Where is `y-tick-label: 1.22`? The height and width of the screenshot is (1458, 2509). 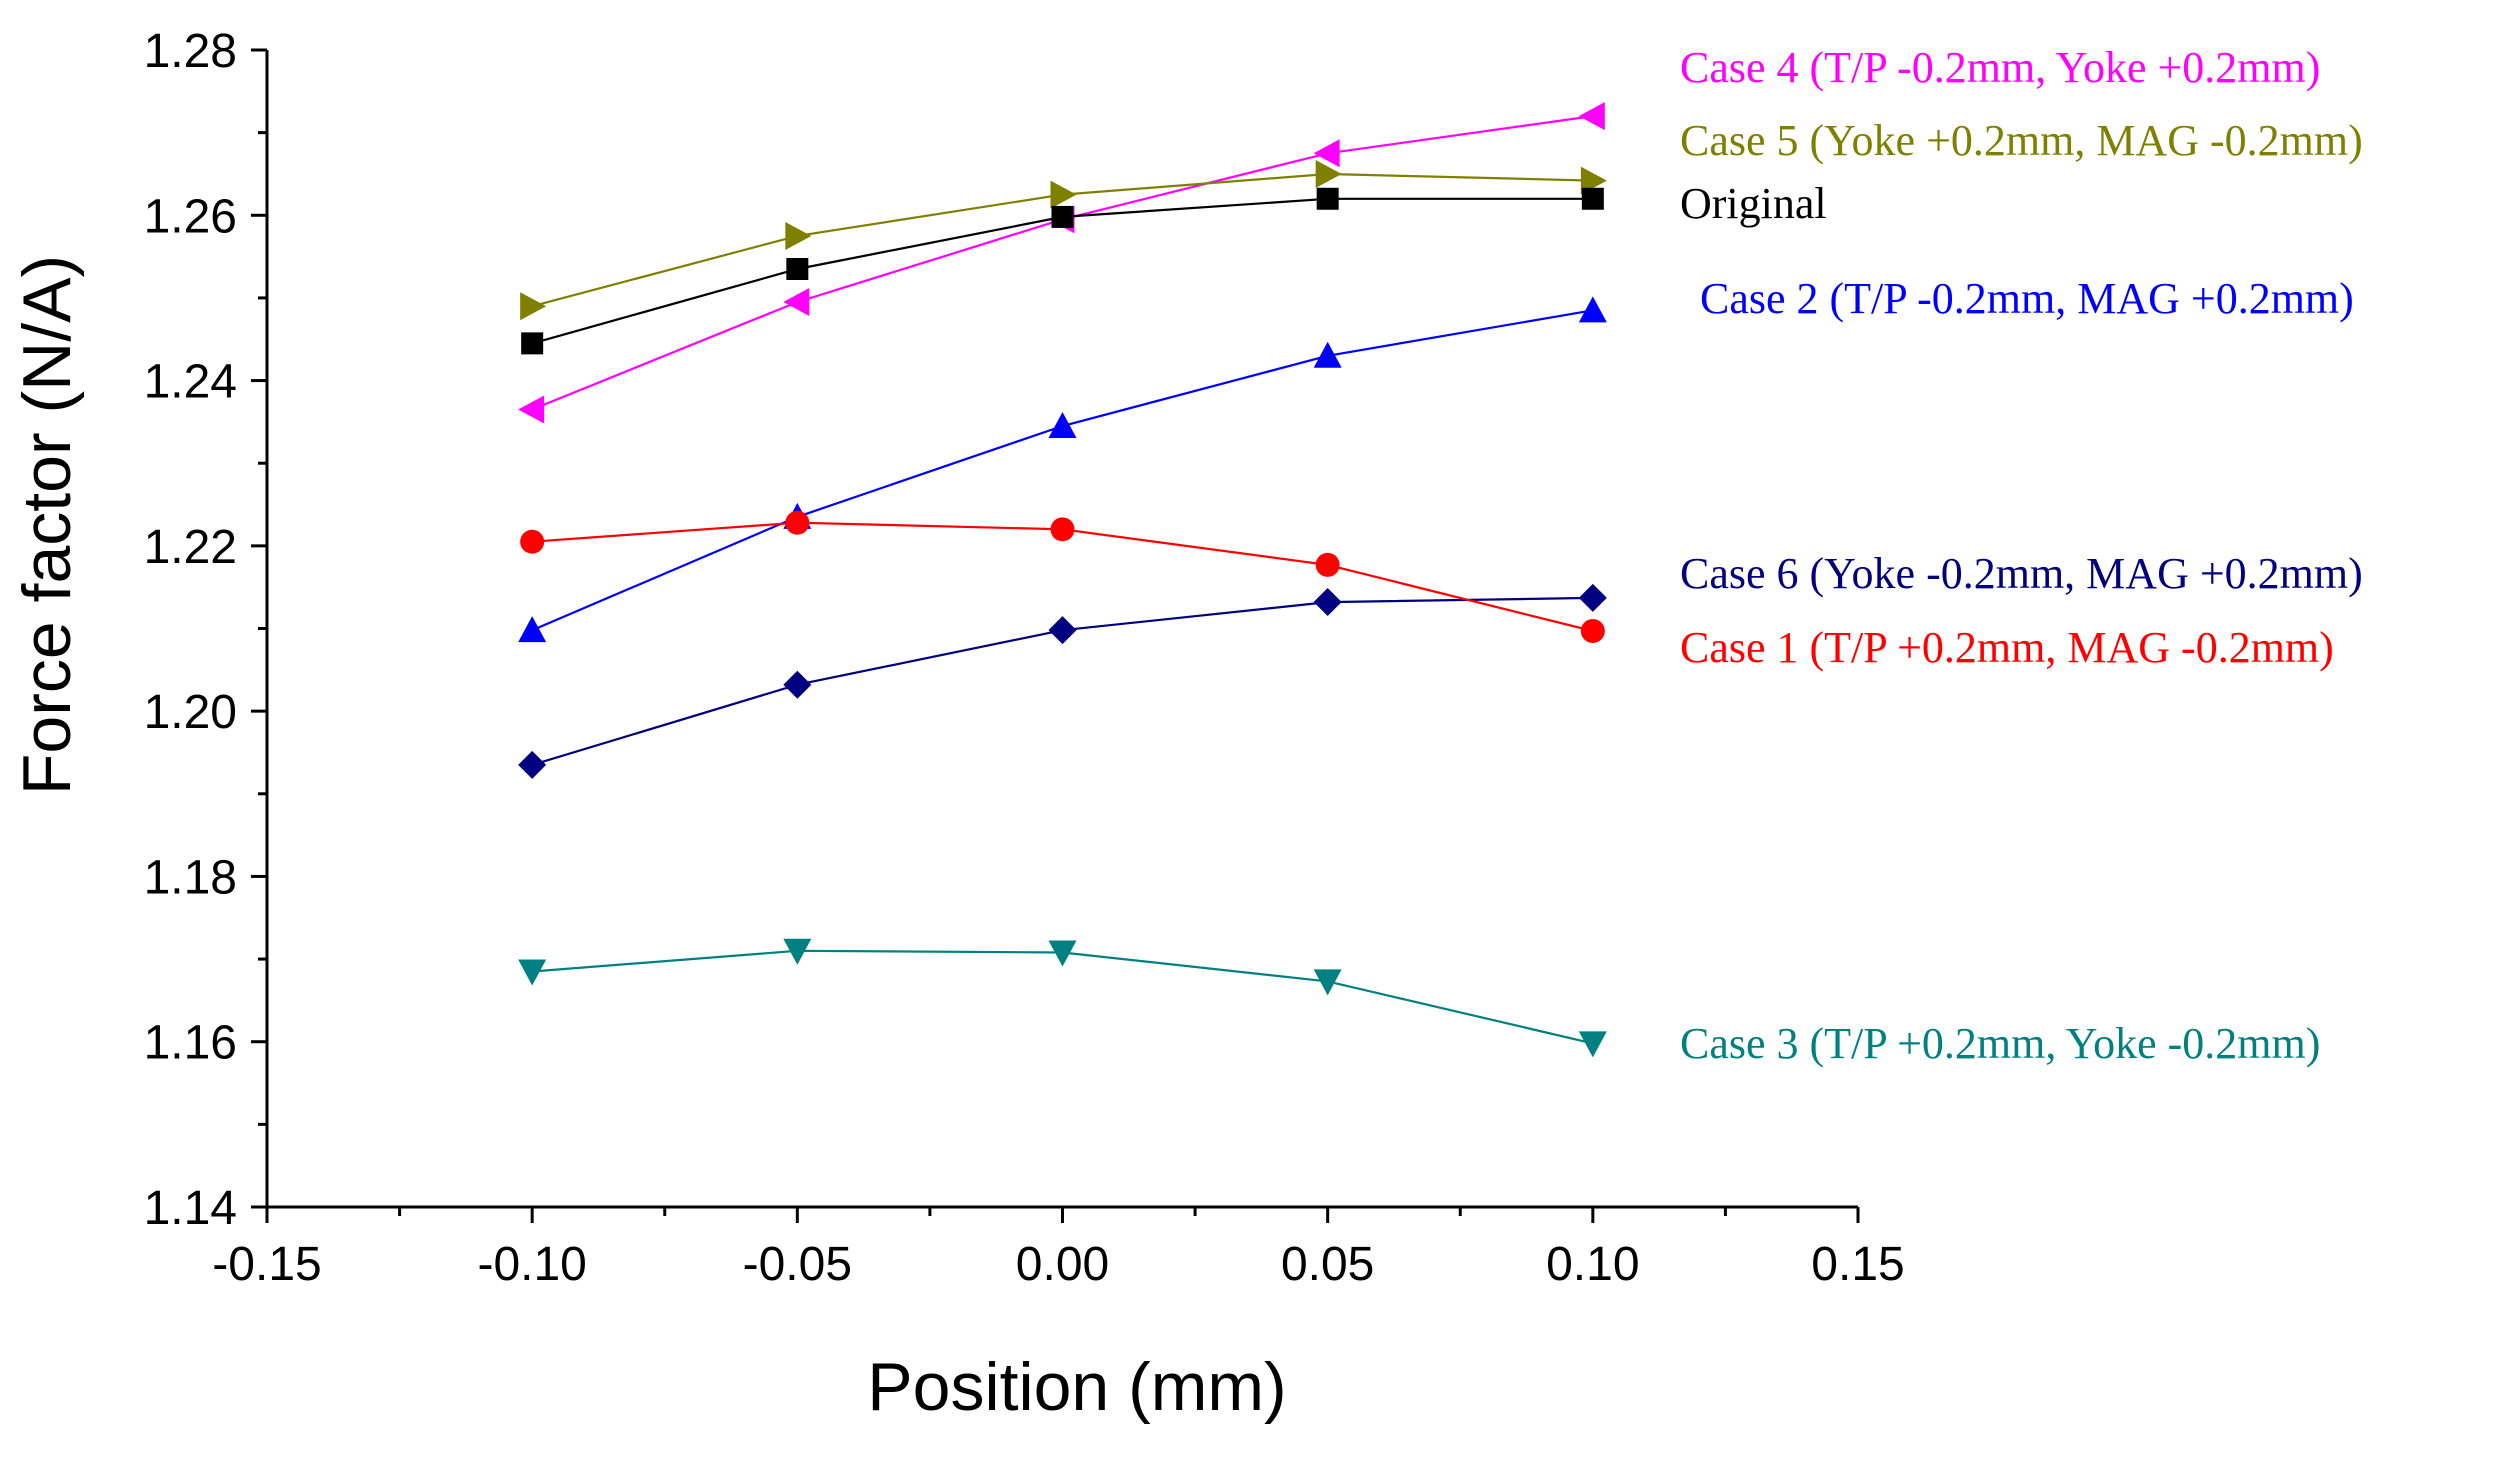
y-tick-label: 1.22 is located at coordinates (190, 547).